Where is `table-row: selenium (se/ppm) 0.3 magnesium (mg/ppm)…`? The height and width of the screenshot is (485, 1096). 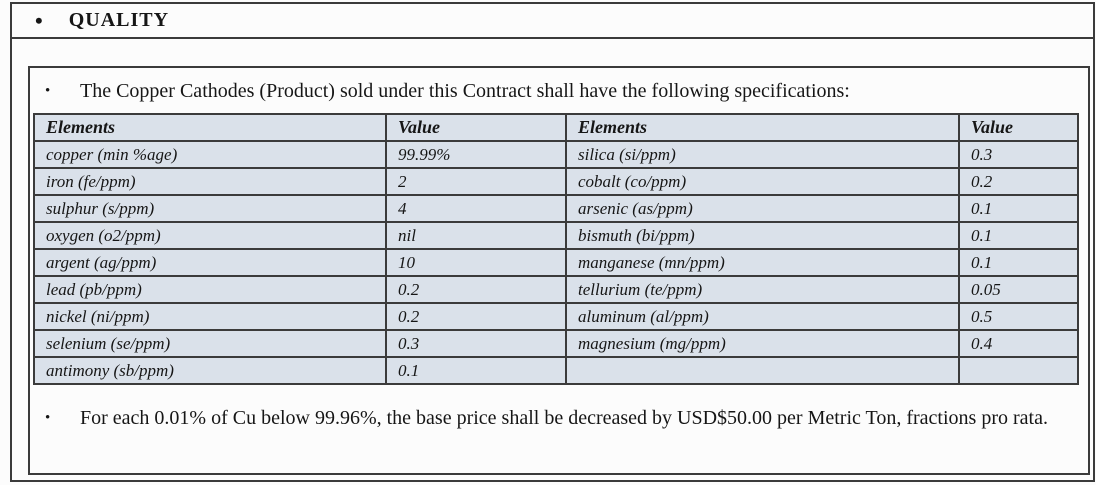
table-row: selenium (se/ppm) 0.3 magnesium (mg/ppm)… is located at coordinates (556, 343).